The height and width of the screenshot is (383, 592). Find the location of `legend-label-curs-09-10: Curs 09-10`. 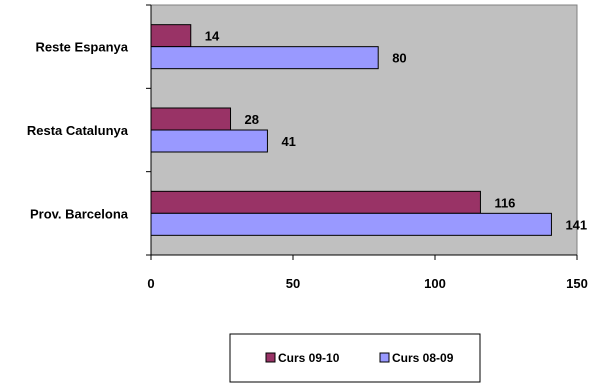

legend-label-curs-09-10: Curs 09-10 is located at coordinates (309, 358).